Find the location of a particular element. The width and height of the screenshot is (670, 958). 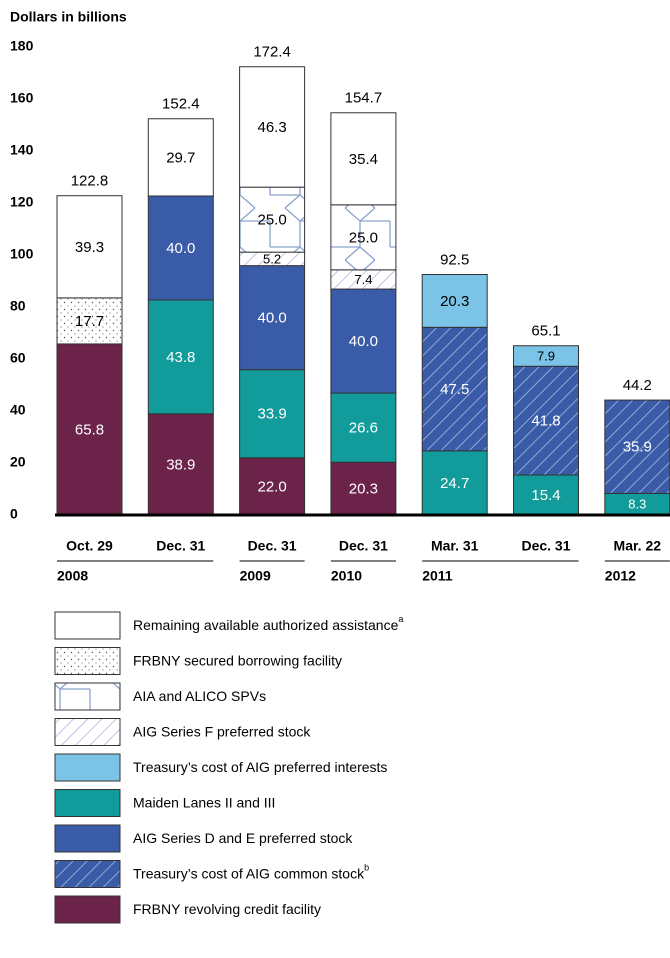

data-label: 26.6 is located at coordinates (363, 428).